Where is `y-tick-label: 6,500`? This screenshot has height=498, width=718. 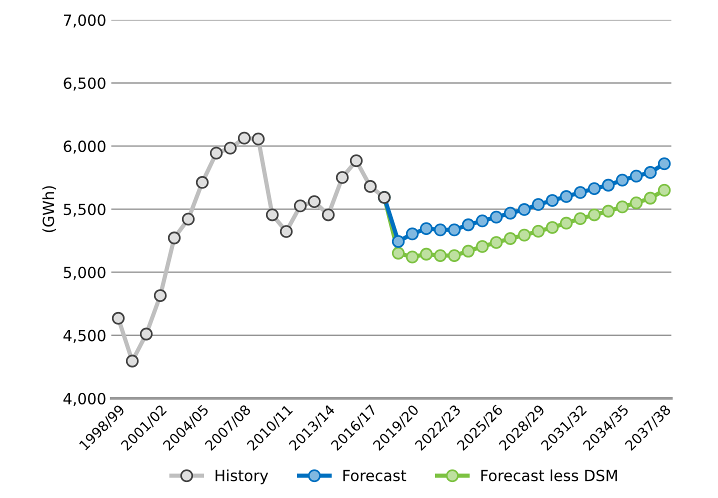
y-tick-label: 6,500 is located at coordinates (85, 84).